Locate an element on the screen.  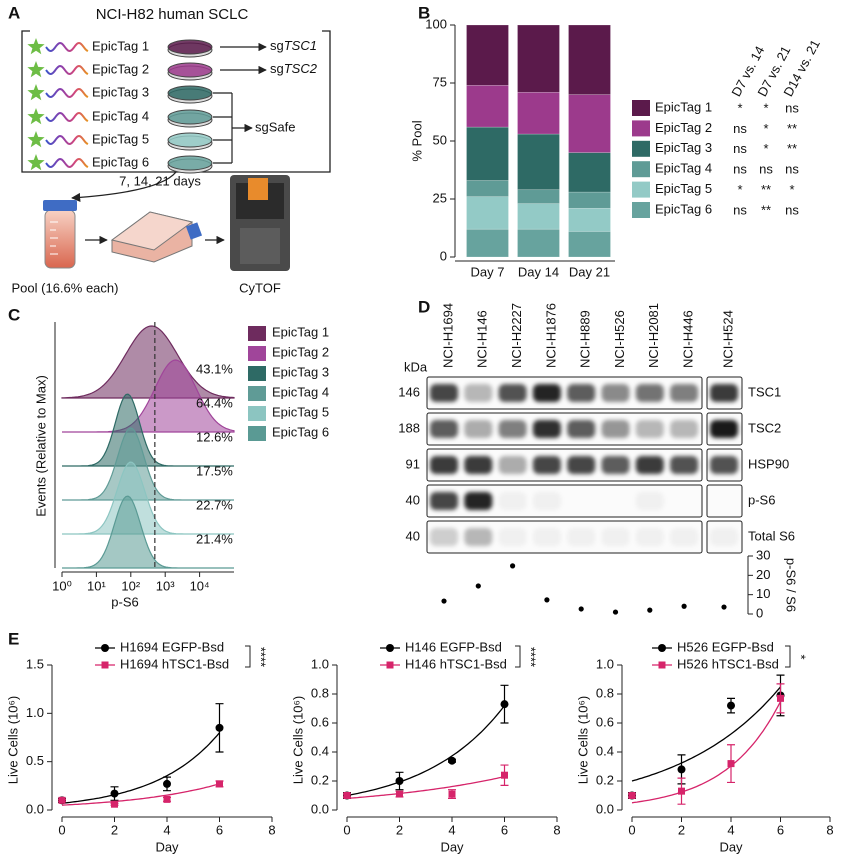
cell-line-label: NCI-H146 is located at coordinates (482, 339).